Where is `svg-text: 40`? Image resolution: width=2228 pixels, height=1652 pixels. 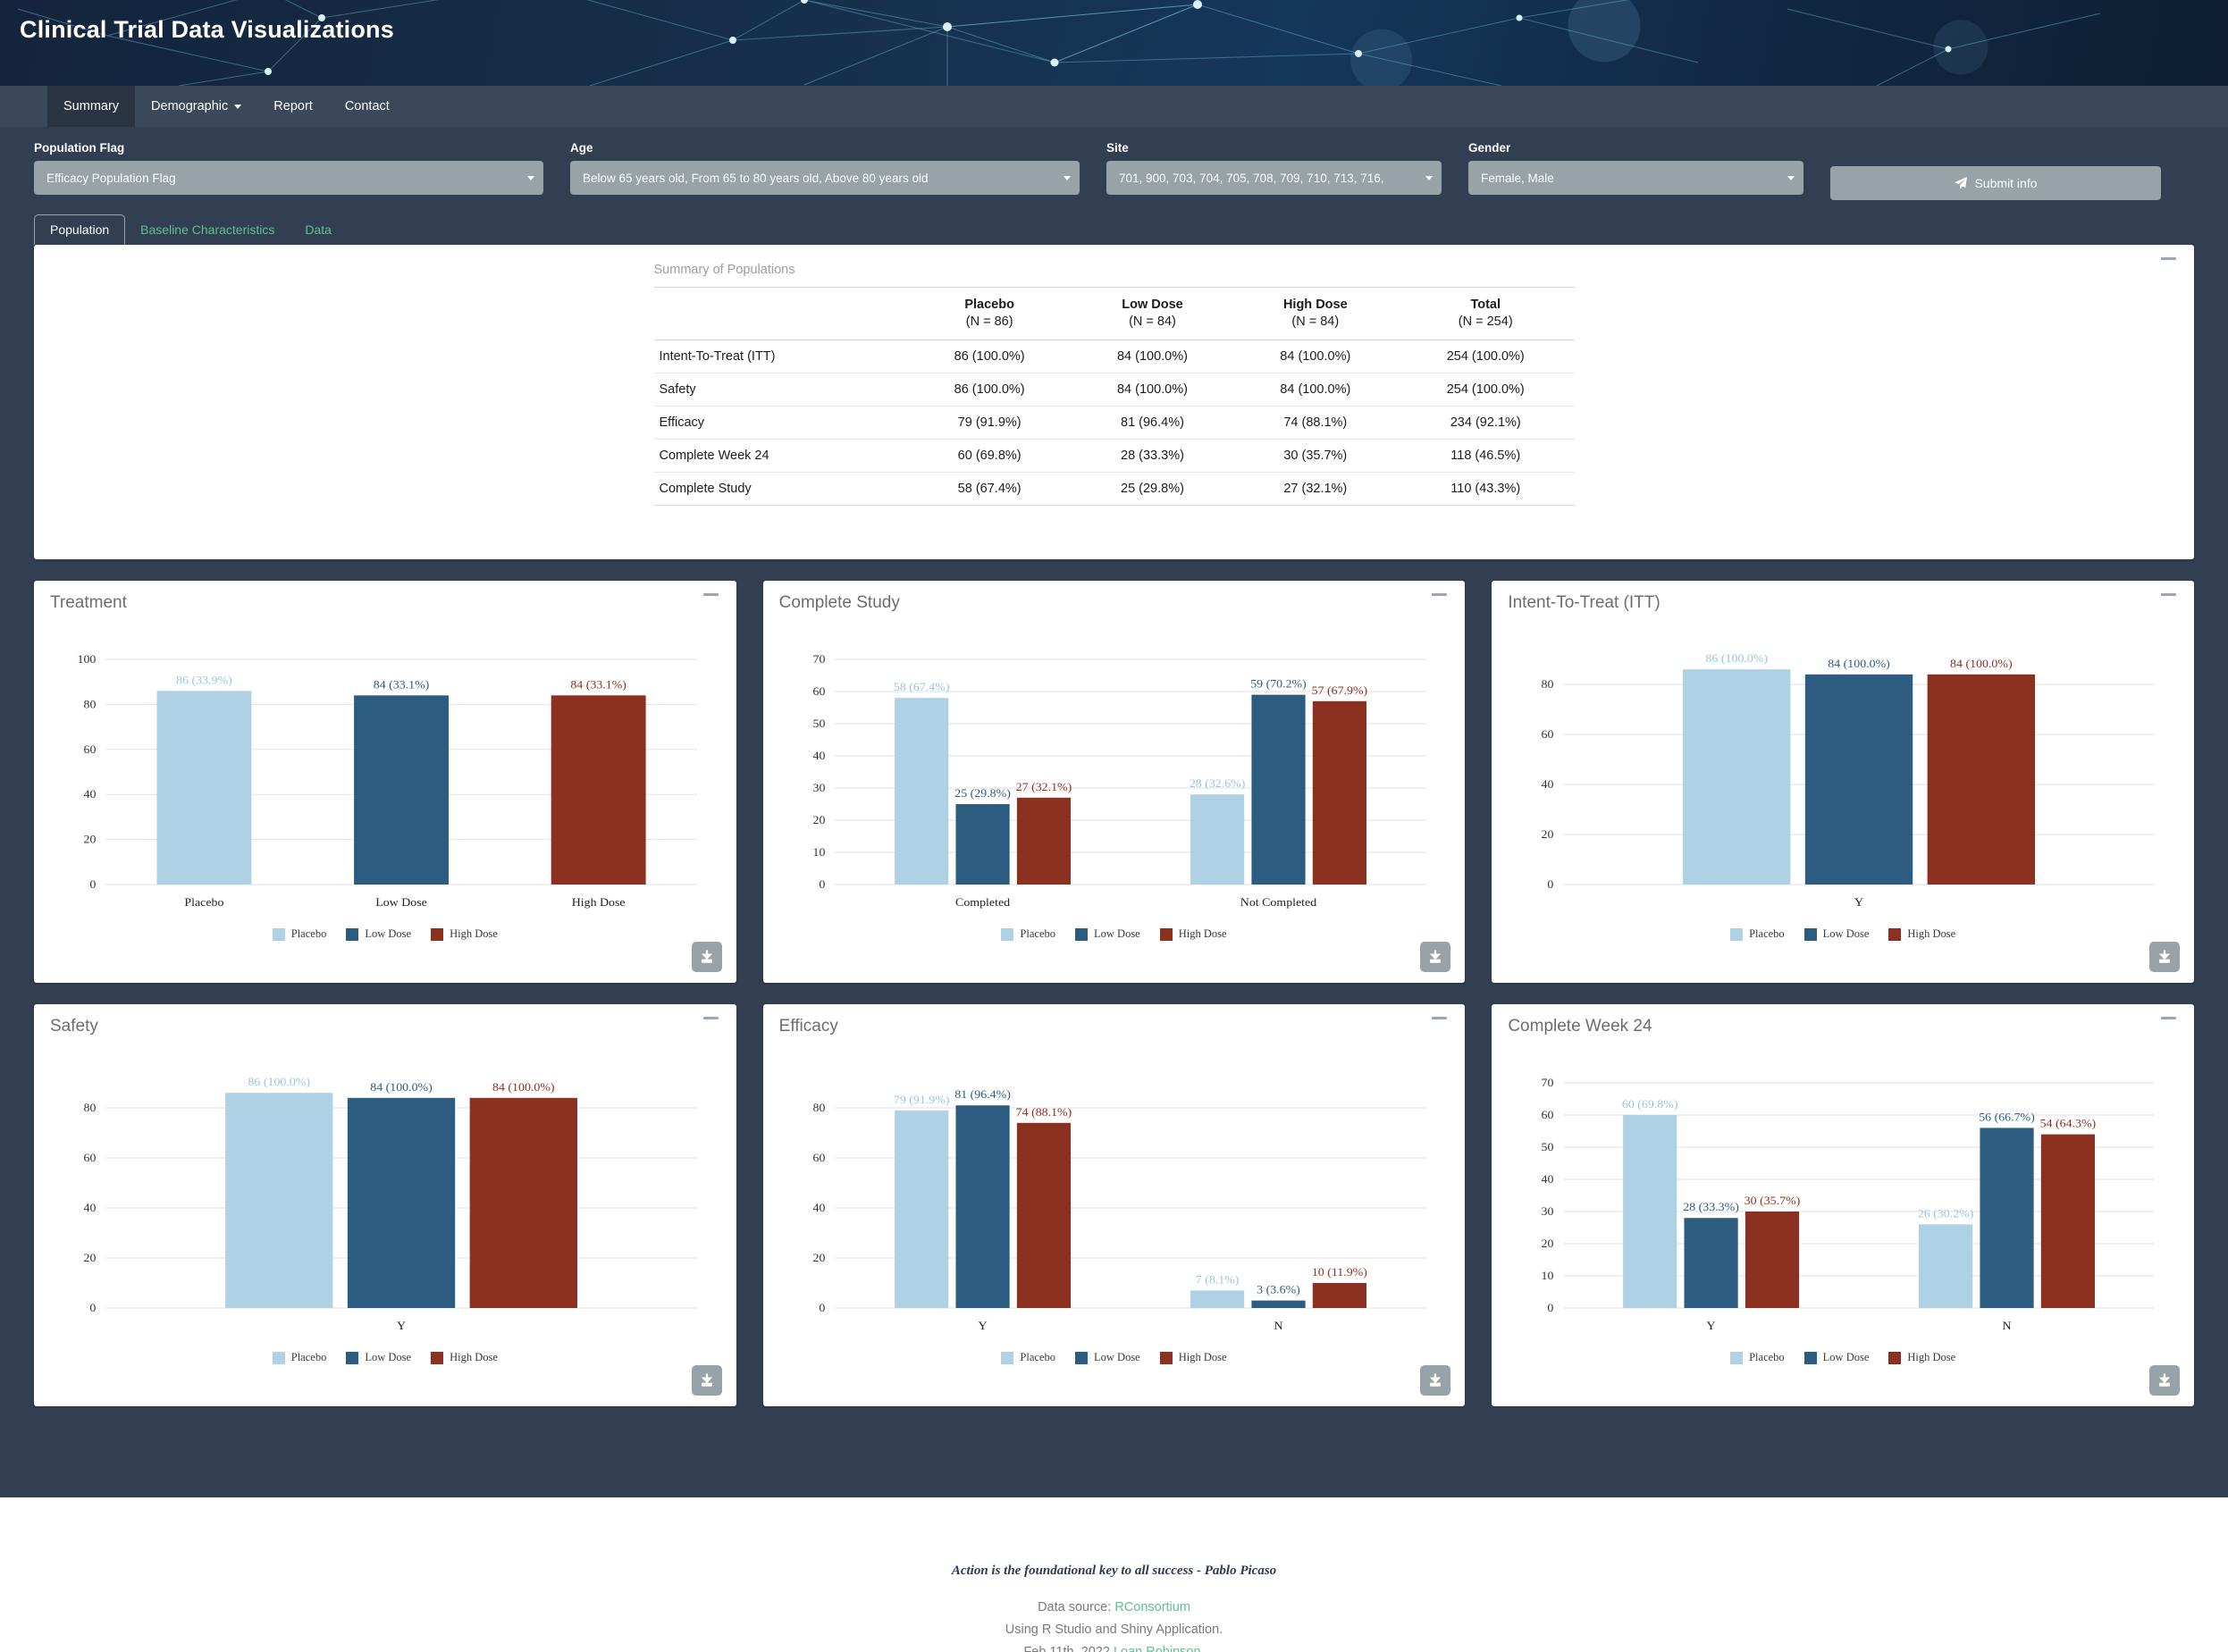
svg-text: 40 is located at coordinates (89, 1207).